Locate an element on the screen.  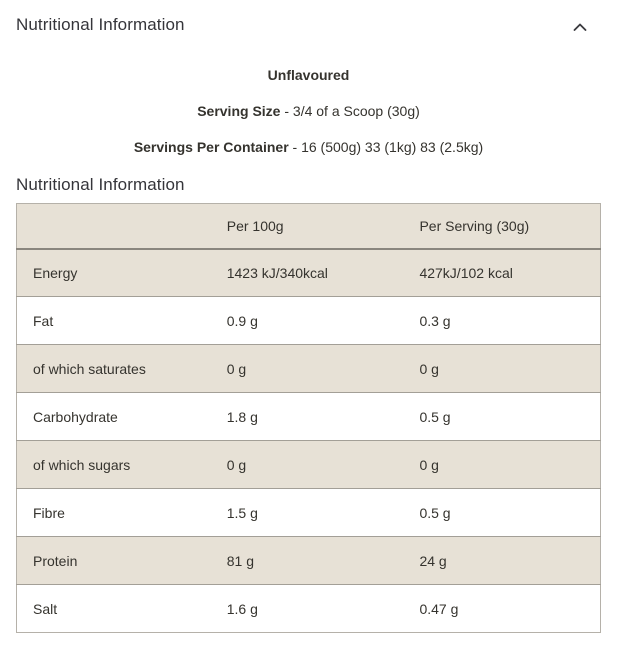
serving-size-line: Serving Size - 3/4 of a Scoop (30g) is located at coordinates (308, 111).